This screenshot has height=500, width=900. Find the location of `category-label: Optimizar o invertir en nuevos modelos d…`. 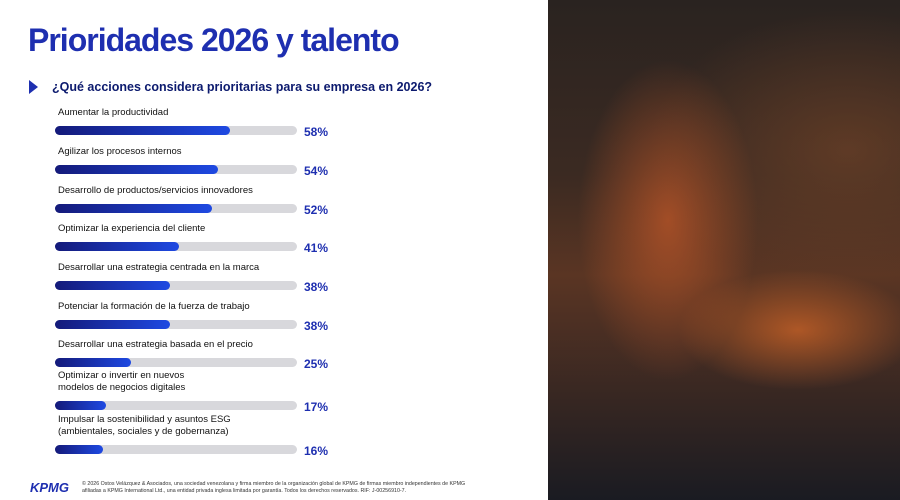

category-label: Optimizar o invertir en nuevos modelos d… is located at coordinates (122, 381).